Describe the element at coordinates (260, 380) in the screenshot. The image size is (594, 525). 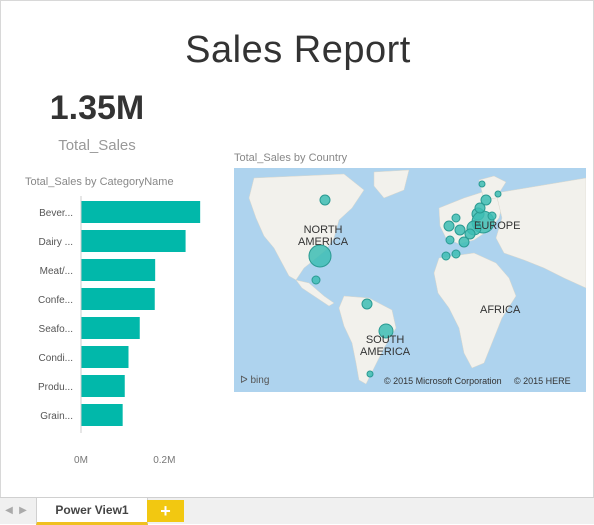
I see `bing-text: bing` at that location.